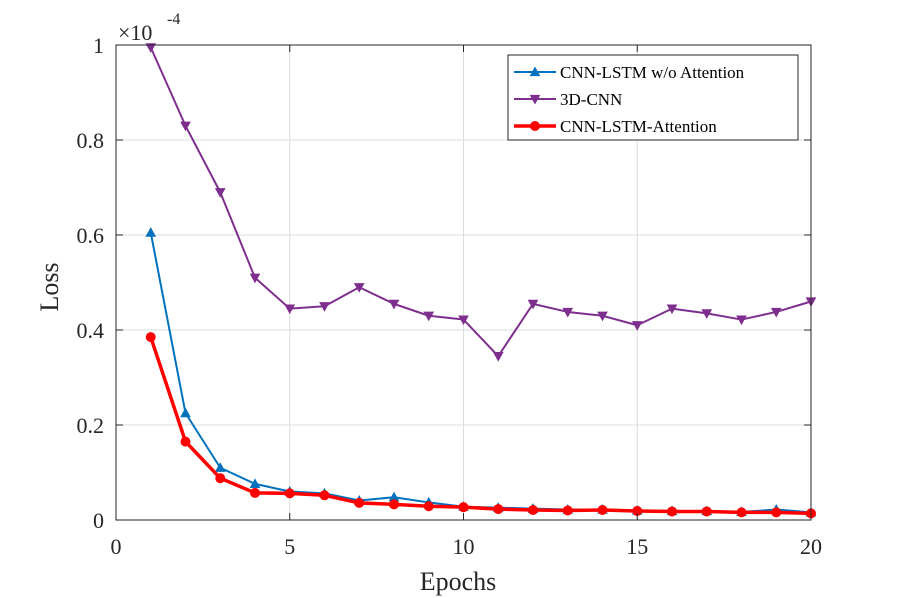 Image resolution: width=897 pixels, height=598 pixels. Describe the element at coordinates (116, 546) in the screenshot. I see `x-tick-label: 0` at that location.